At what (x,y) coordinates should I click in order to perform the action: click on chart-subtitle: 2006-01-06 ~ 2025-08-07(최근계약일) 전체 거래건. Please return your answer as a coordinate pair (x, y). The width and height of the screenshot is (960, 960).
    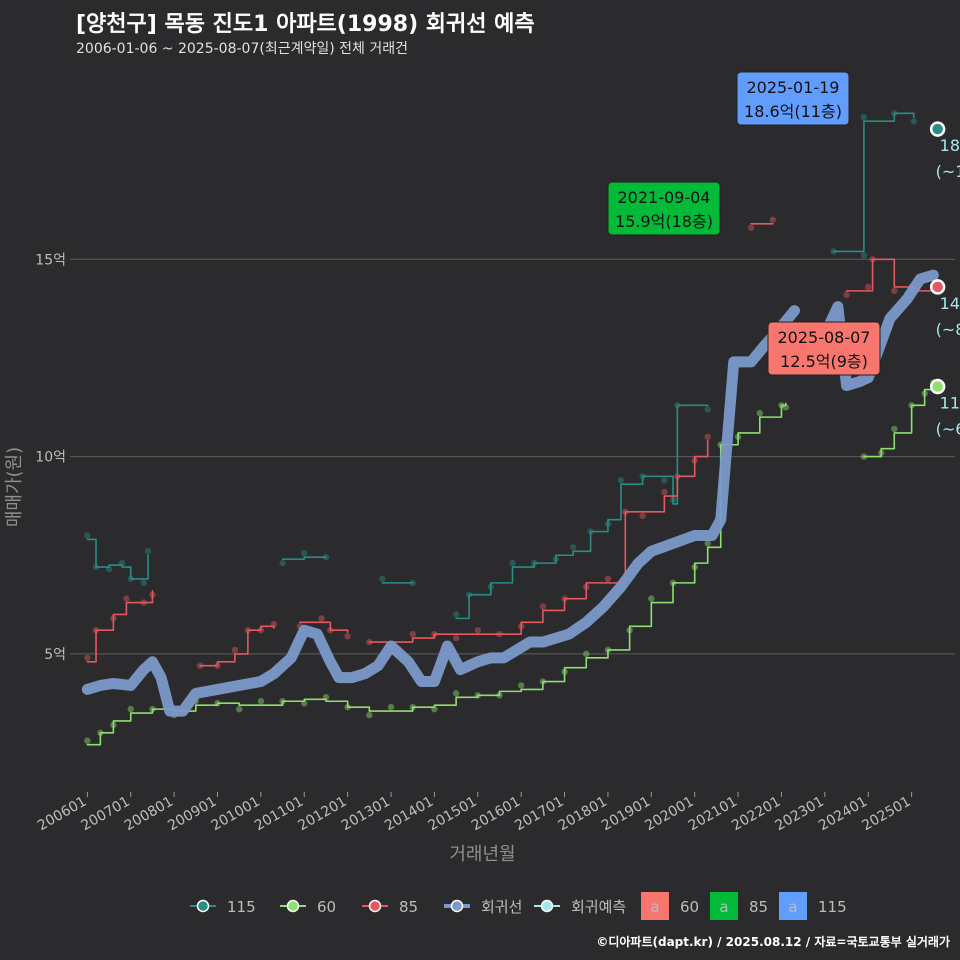
    Looking at the image, I should click on (242, 49).